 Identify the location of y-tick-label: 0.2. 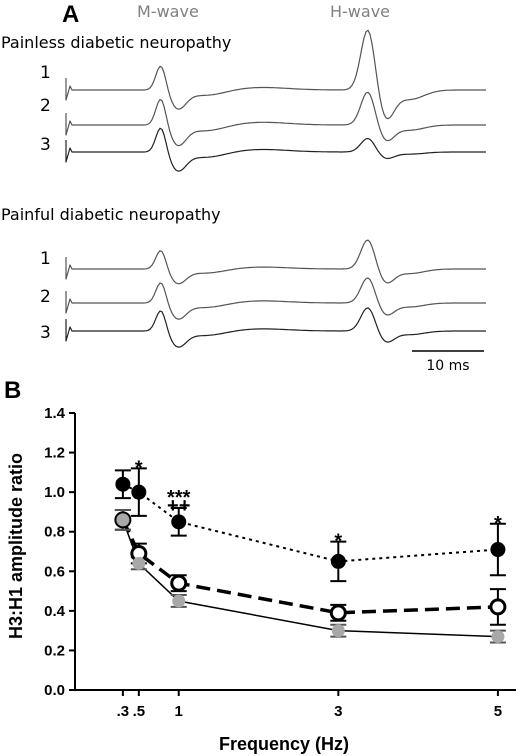
(54, 650).